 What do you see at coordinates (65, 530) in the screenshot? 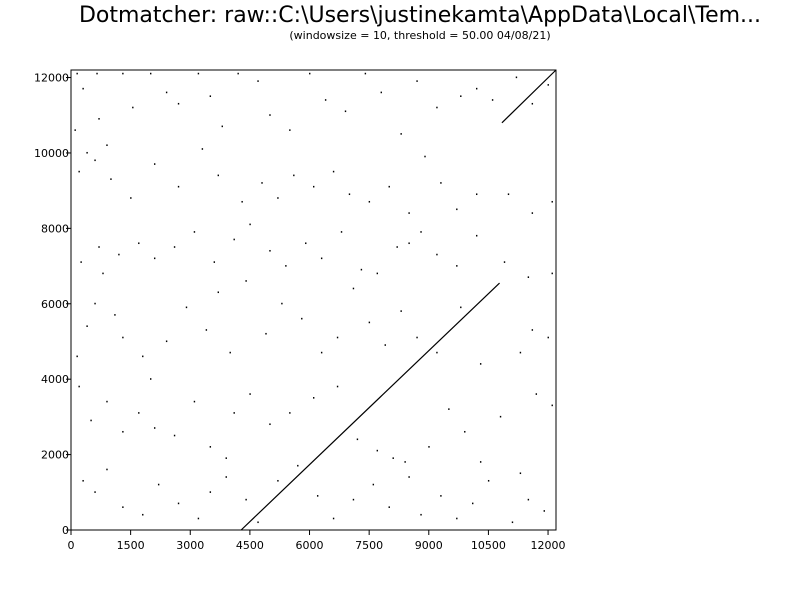
I see `y-tick-label: 0` at bounding box center [65, 530].